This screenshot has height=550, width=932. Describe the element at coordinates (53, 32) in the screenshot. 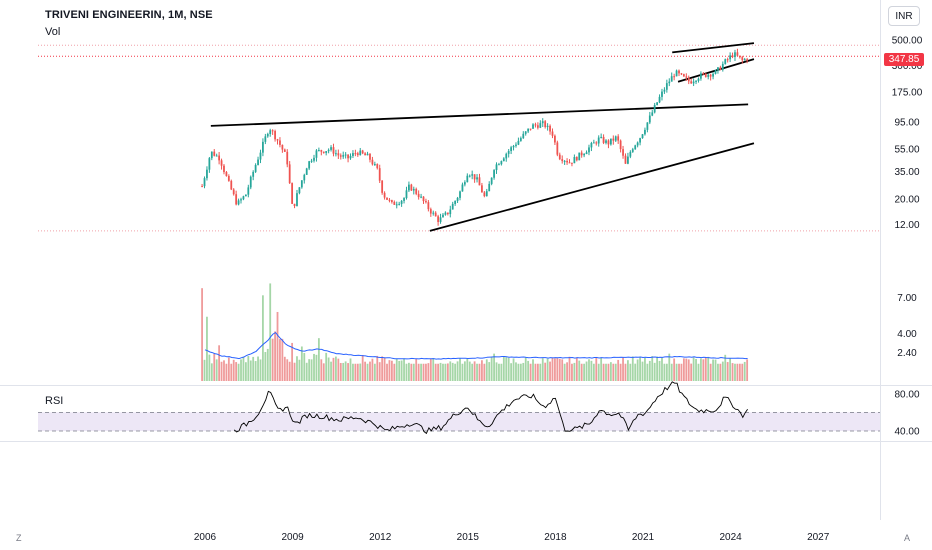

I see `volume-label: Vol` at that location.